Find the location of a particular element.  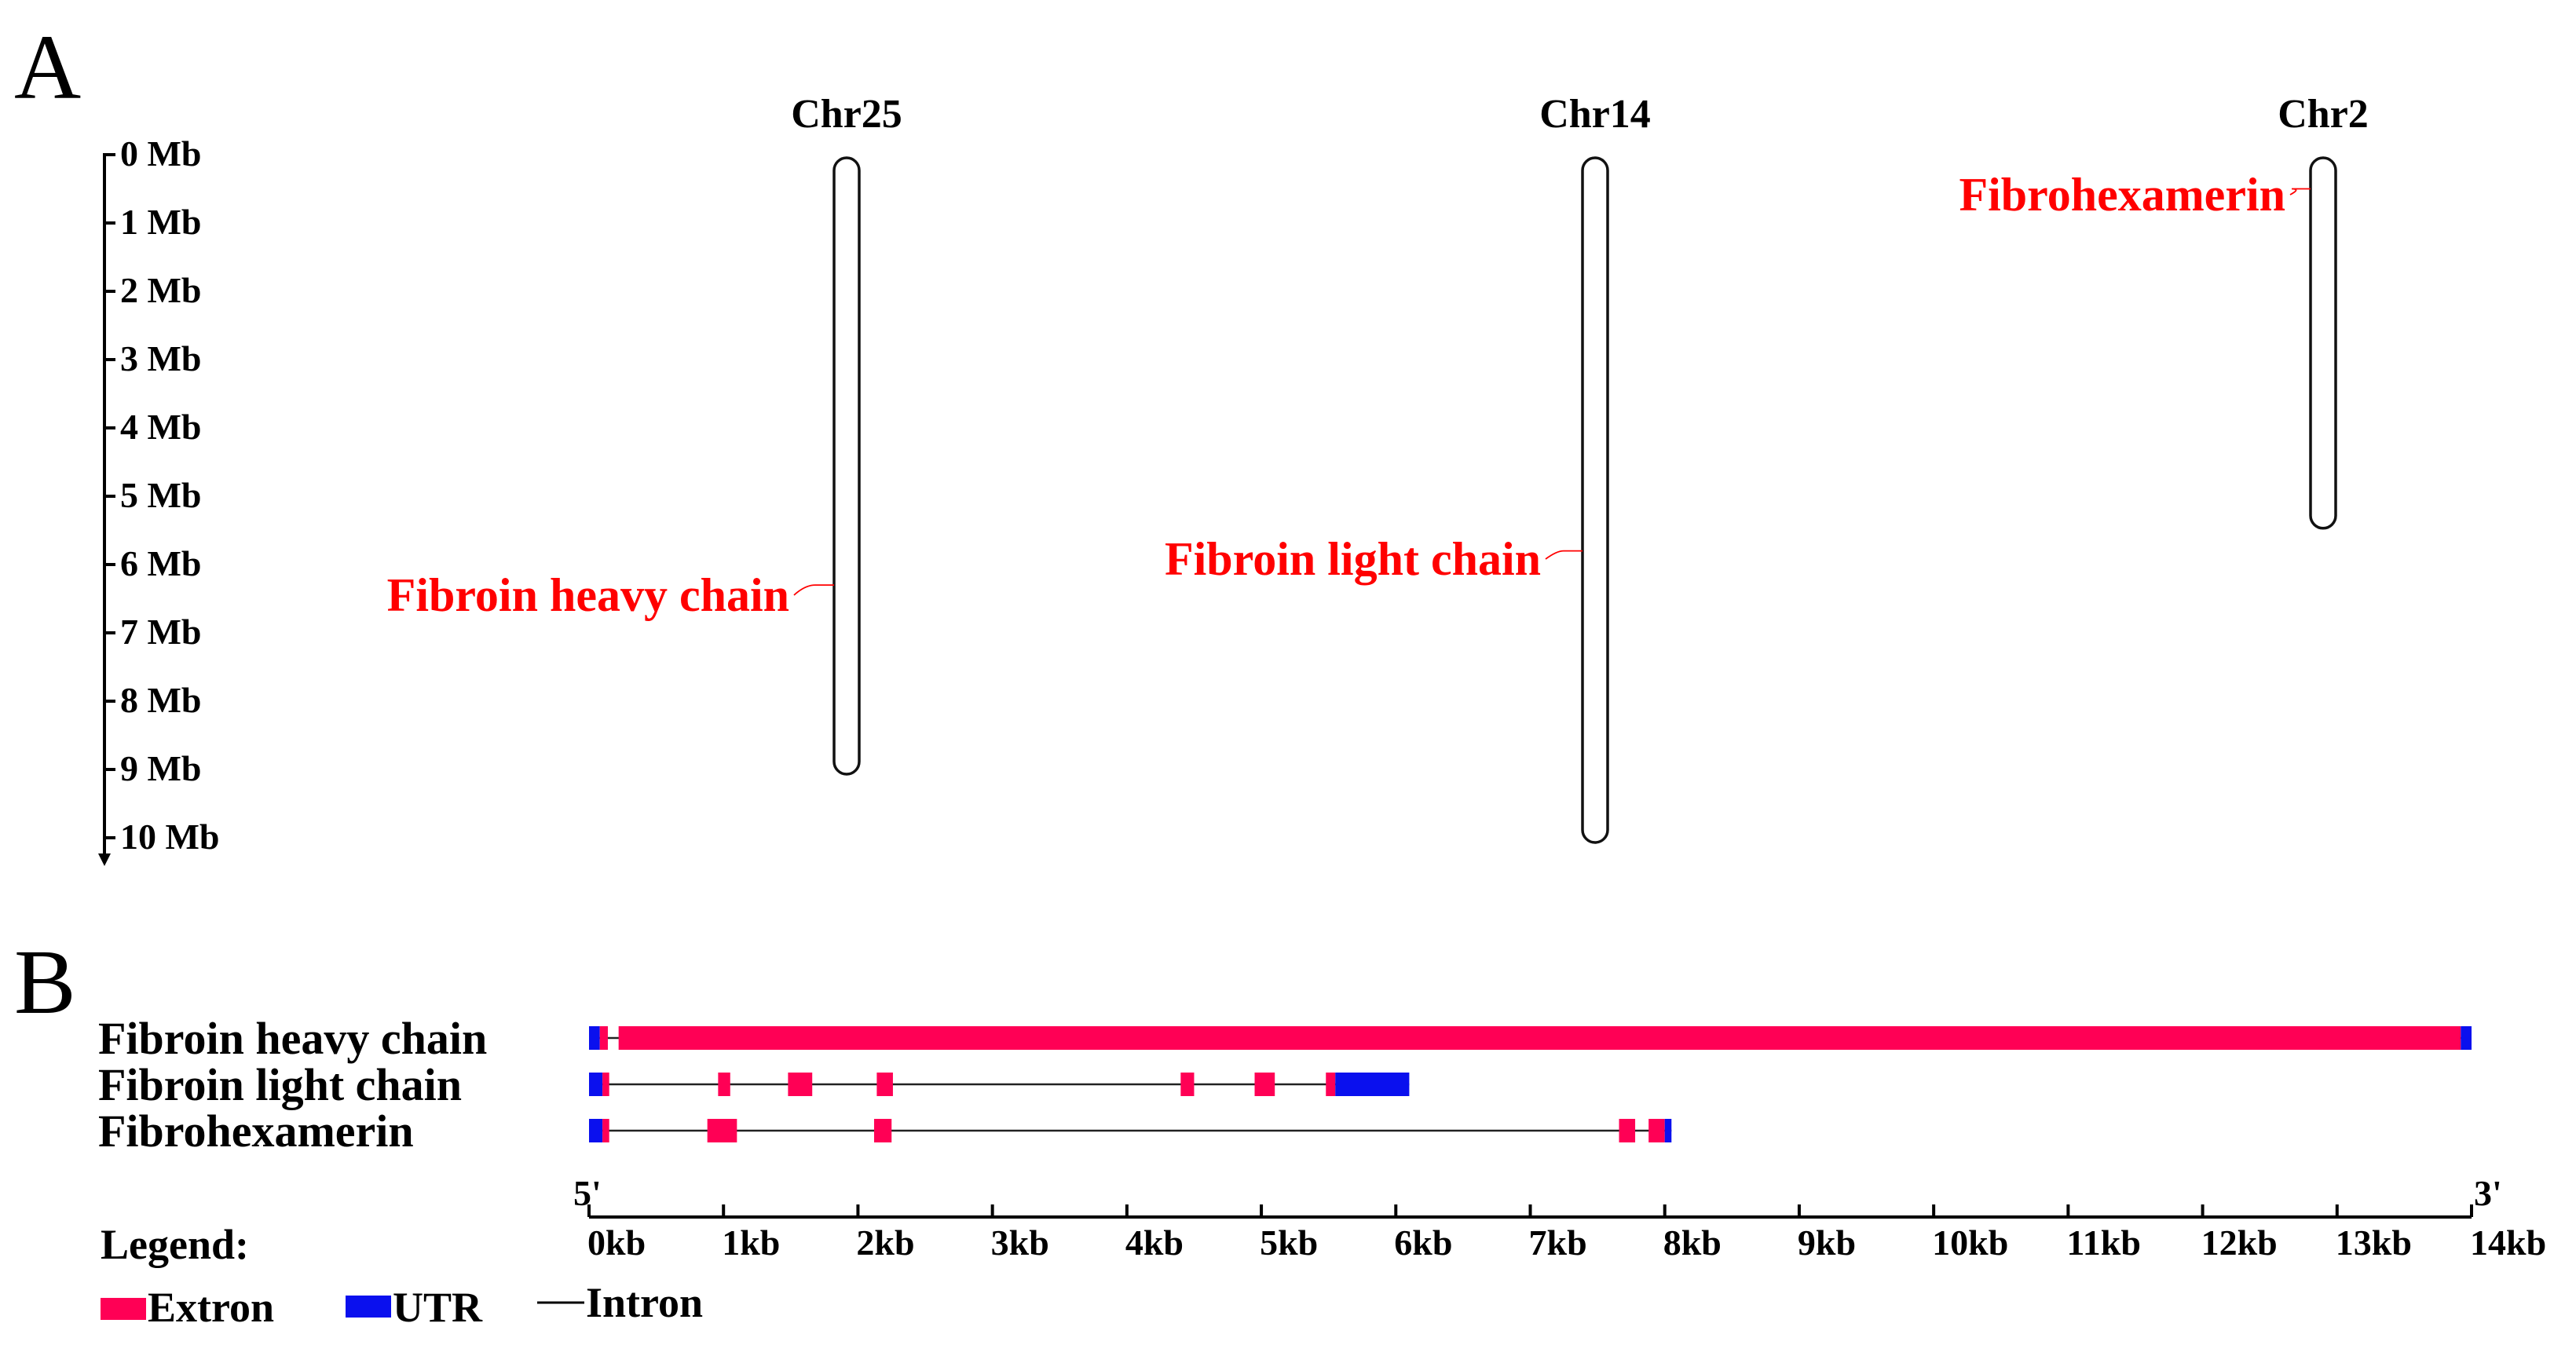

scale-arrow-icon is located at coordinates (105, 859).